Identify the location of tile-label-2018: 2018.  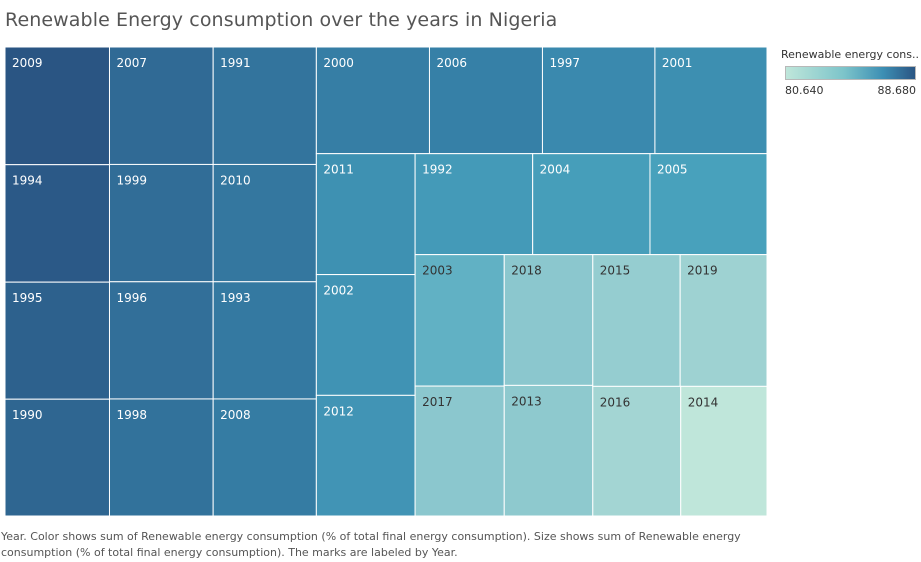
(526, 271).